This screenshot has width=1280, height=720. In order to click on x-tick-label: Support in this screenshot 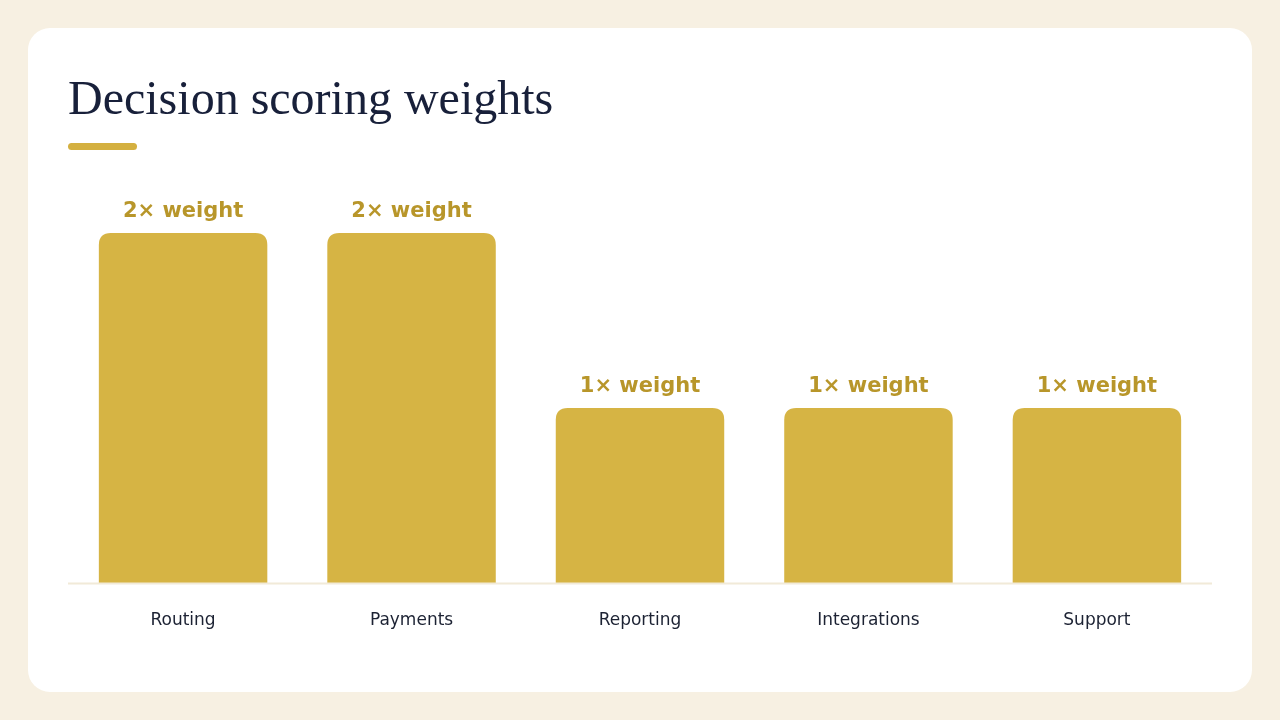, I will do `click(1097, 619)`.